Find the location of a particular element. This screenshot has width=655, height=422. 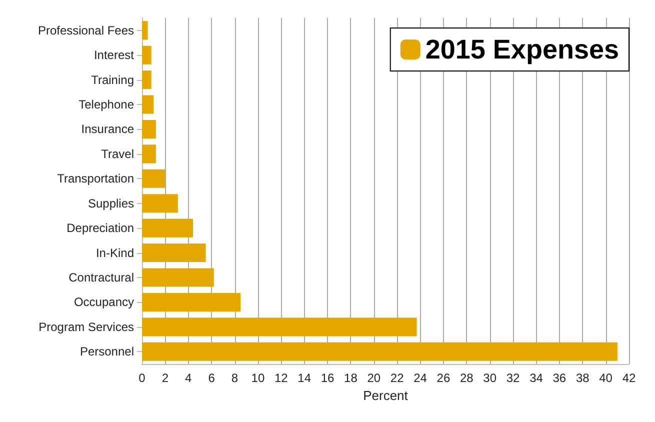

y-tick-label: Interest is located at coordinates (114, 55).